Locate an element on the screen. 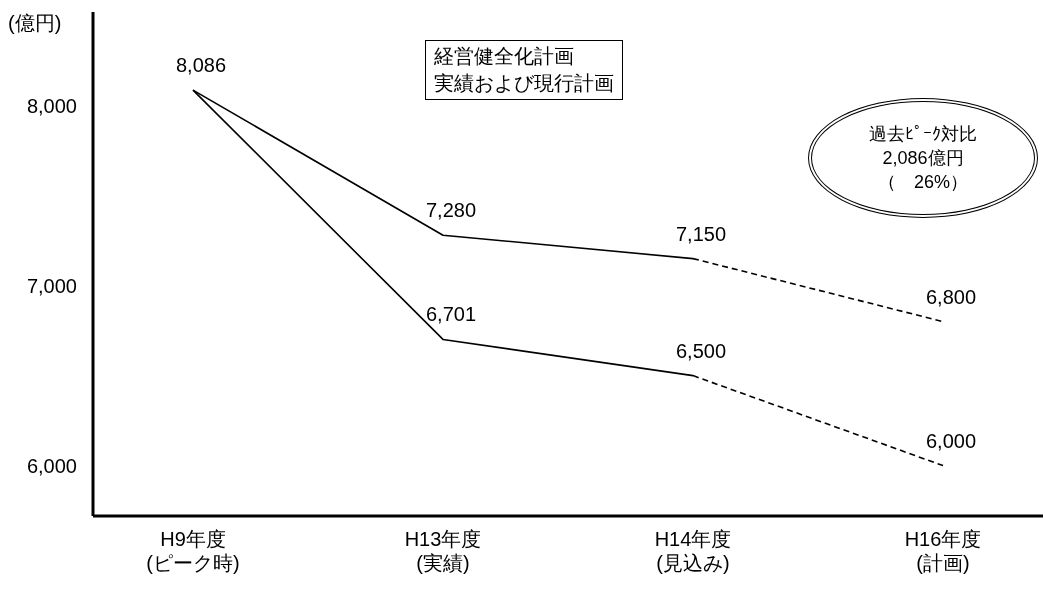 The image size is (1045, 599). y-axis-title: (億円) is located at coordinates (35, 23).